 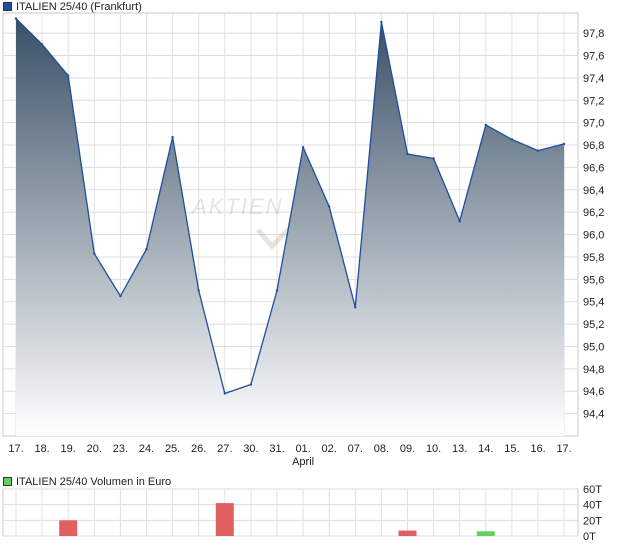 What do you see at coordinates (381, 449) in the screenshot?
I see `x-tick-label: 08.` at bounding box center [381, 449].